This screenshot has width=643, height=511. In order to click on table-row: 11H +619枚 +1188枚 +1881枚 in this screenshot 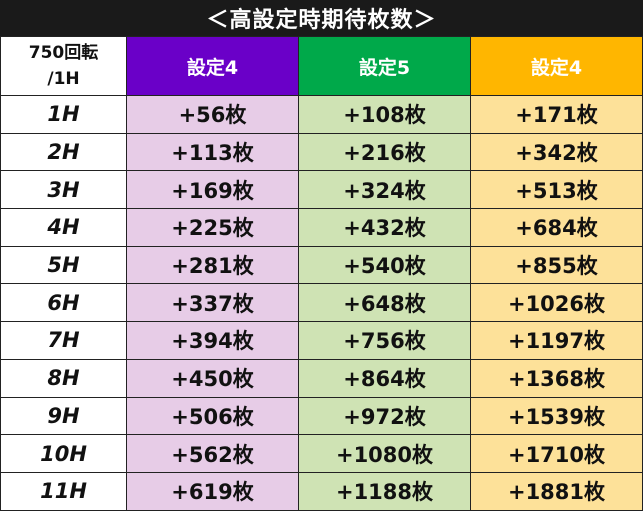, I will do `click(321, 491)`.